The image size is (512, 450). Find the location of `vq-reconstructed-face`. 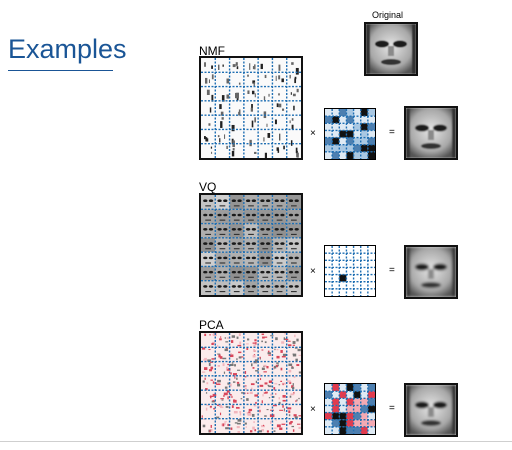

vq-reconstructed-face is located at coordinates (431, 272).